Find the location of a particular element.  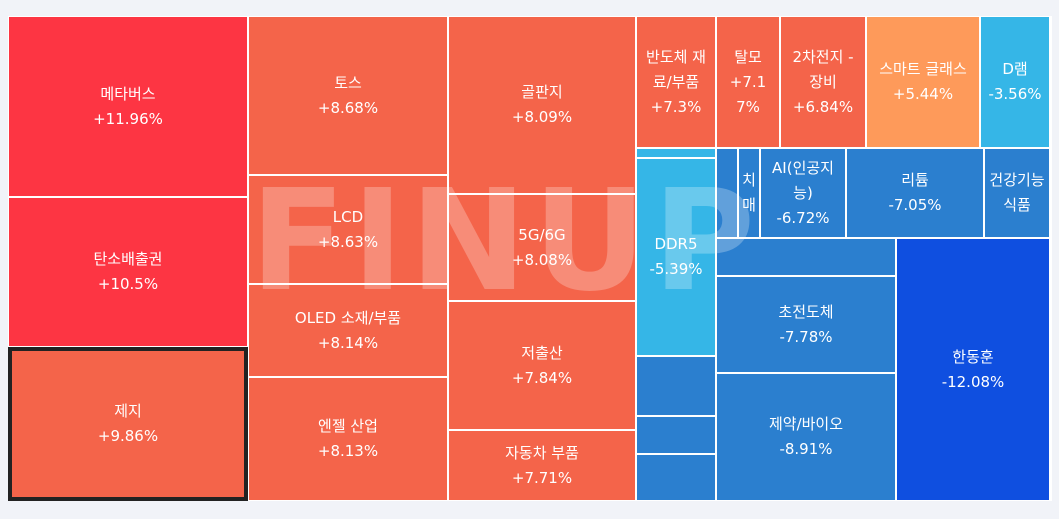

treemap-tile: 자동차 부품 +7.71% is located at coordinates (542, 465).